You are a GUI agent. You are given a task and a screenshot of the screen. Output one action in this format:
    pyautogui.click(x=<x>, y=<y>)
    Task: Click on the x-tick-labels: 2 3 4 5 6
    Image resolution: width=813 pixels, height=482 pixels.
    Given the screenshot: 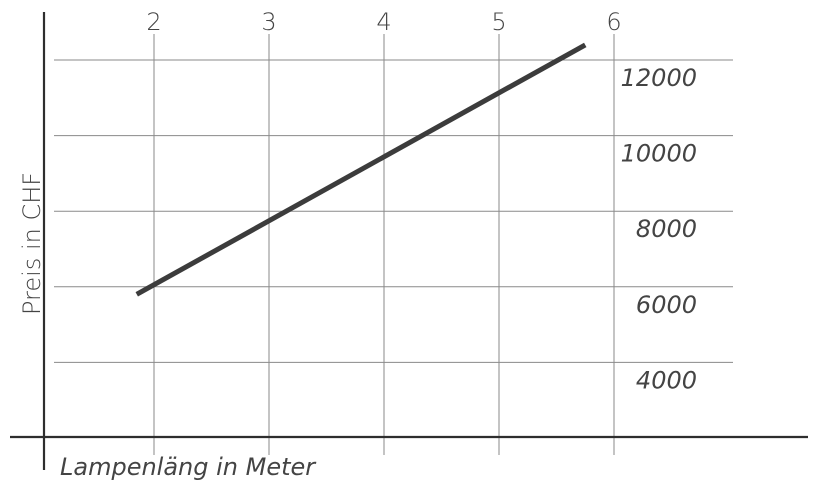 What is the action you would take?
    pyautogui.click(x=383, y=22)
    